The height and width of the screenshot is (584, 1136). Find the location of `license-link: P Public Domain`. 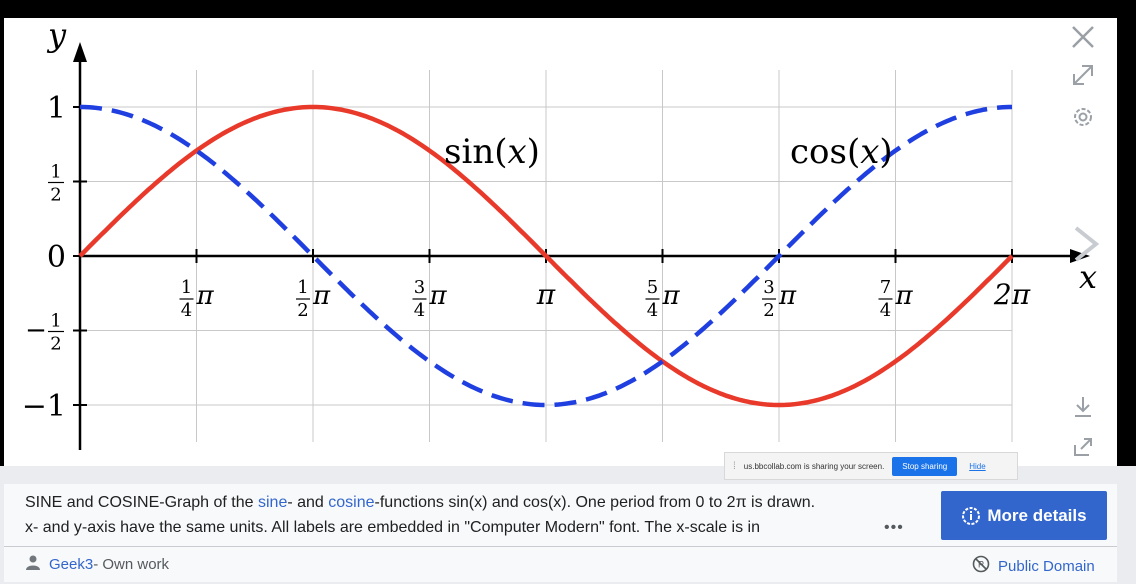

license-link: P Public Domain is located at coordinates (1033, 566).